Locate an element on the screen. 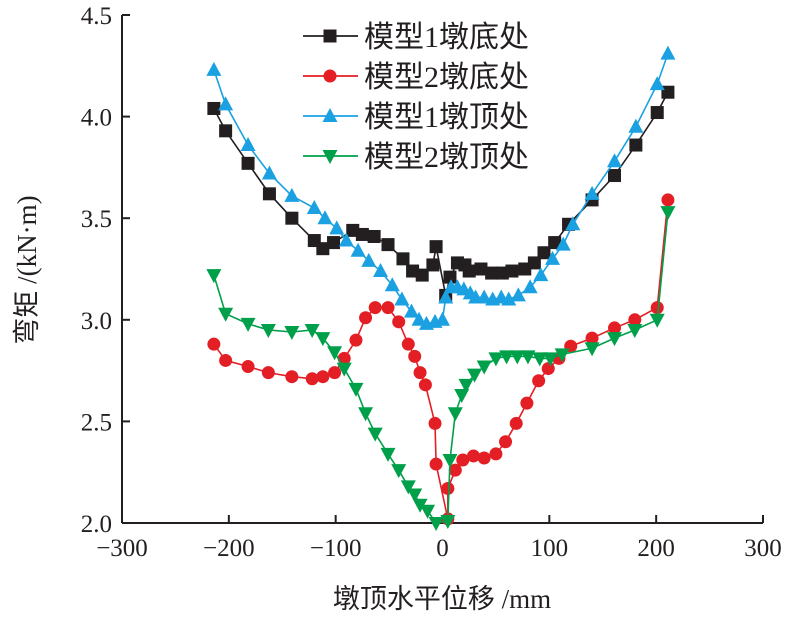  legend-item-4: 模型2墩顶处 is located at coordinates (416, 157).